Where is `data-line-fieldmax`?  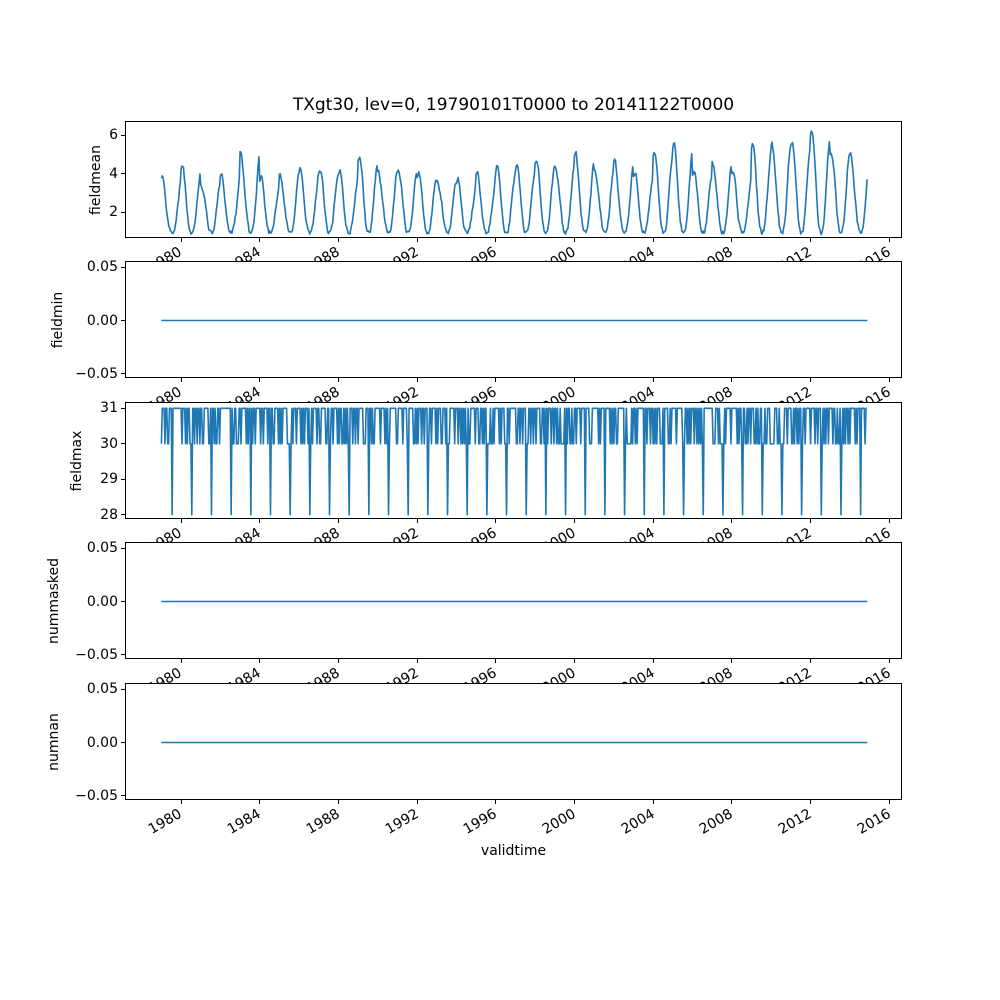 data-line-fieldmax is located at coordinates (513, 461).